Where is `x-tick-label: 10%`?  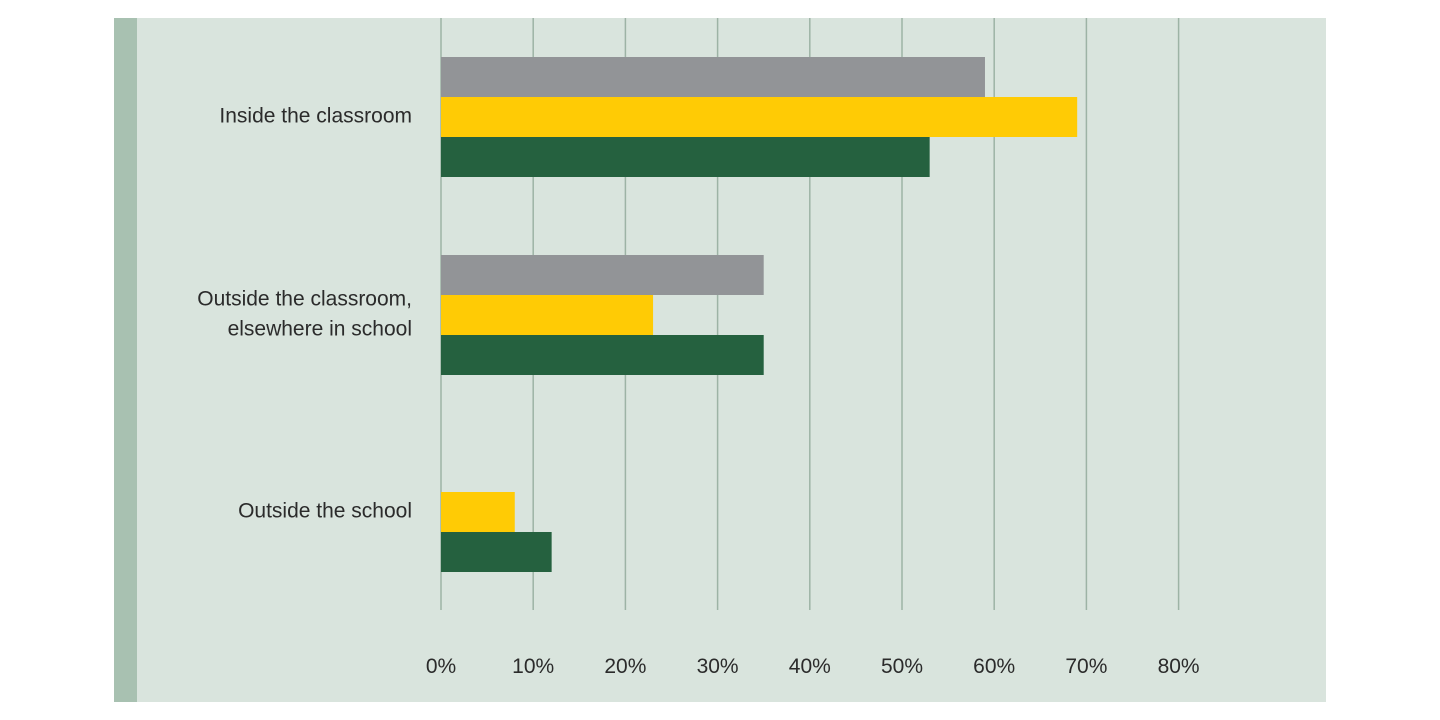
x-tick-label: 10% is located at coordinates (533, 666).